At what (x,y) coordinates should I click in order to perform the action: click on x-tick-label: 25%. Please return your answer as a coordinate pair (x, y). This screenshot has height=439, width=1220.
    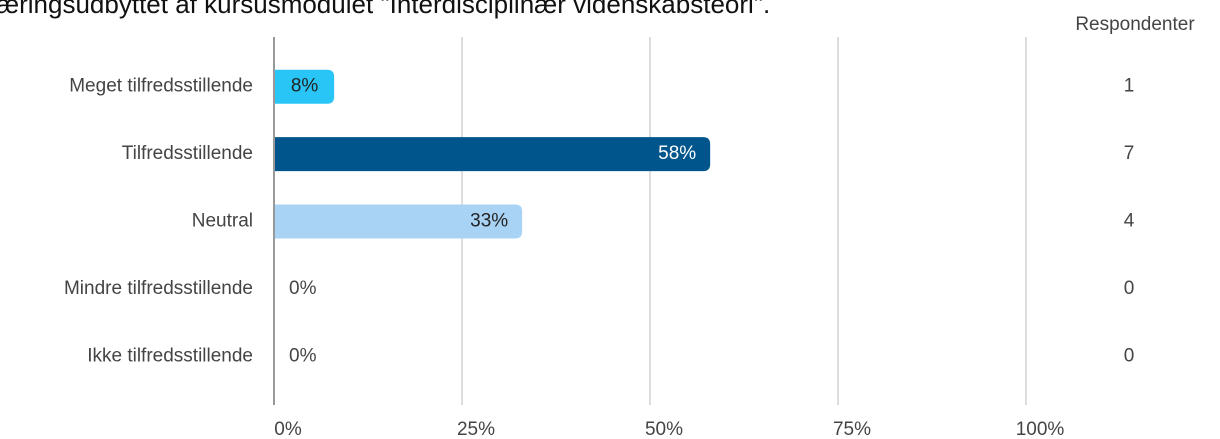
    Looking at the image, I should click on (476, 429).